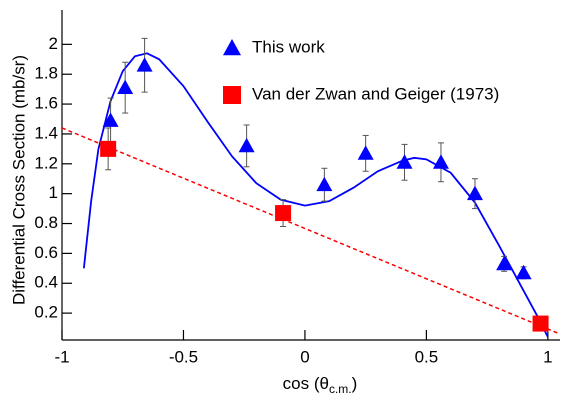 Image resolution: width=563 pixels, height=400 pixels. What do you see at coordinates (46, 132) in the screenshot?
I see `y-tick-label: 1.4` at bounding box center [46, 132].